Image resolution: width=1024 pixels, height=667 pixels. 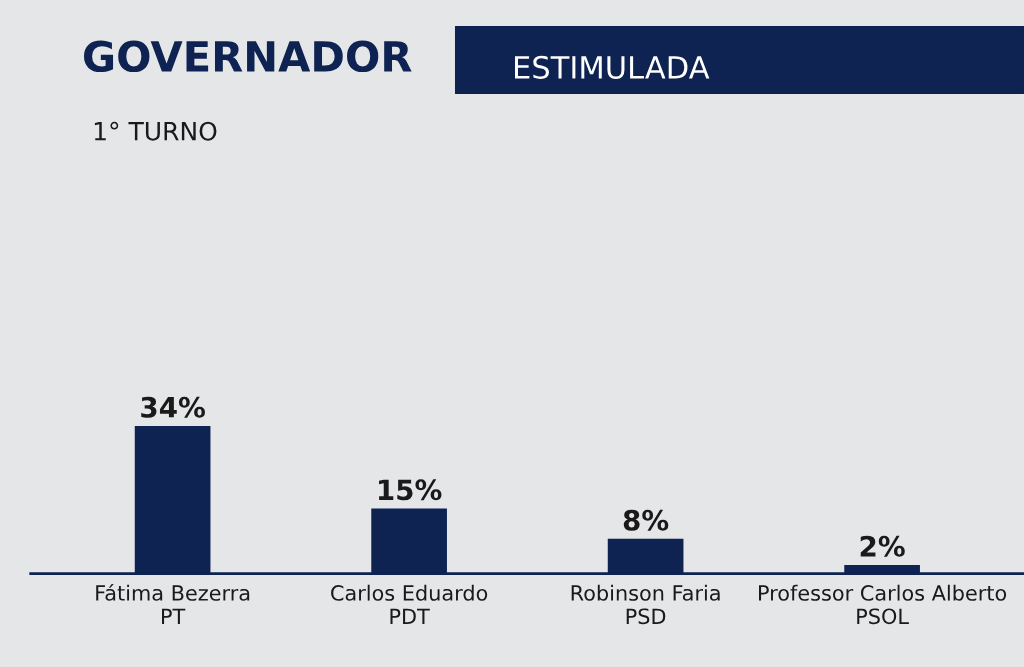 What do you see at coordinates (612, 67) in the screenshot?
I see `chart-subtitle: ESTIMULADA` at bounding box center [612, 67].